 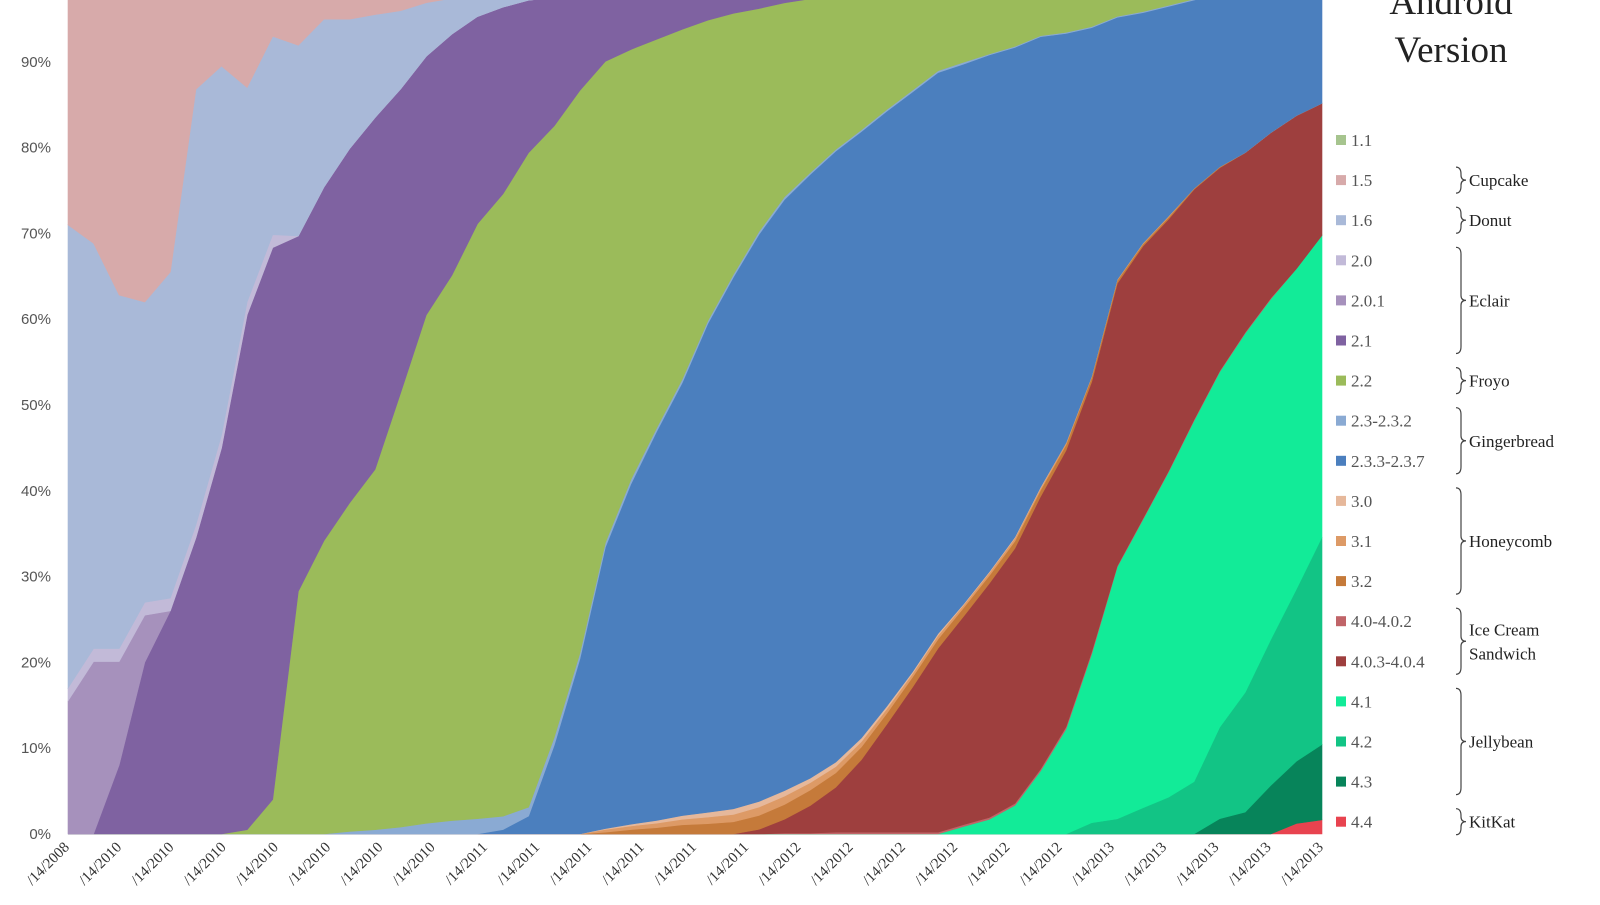 What do you see at coordinates (1341, 661) in the screenshot?
I see `legend-swatch-4.0.3-4.0.4` at bounding box center [1341, 661].